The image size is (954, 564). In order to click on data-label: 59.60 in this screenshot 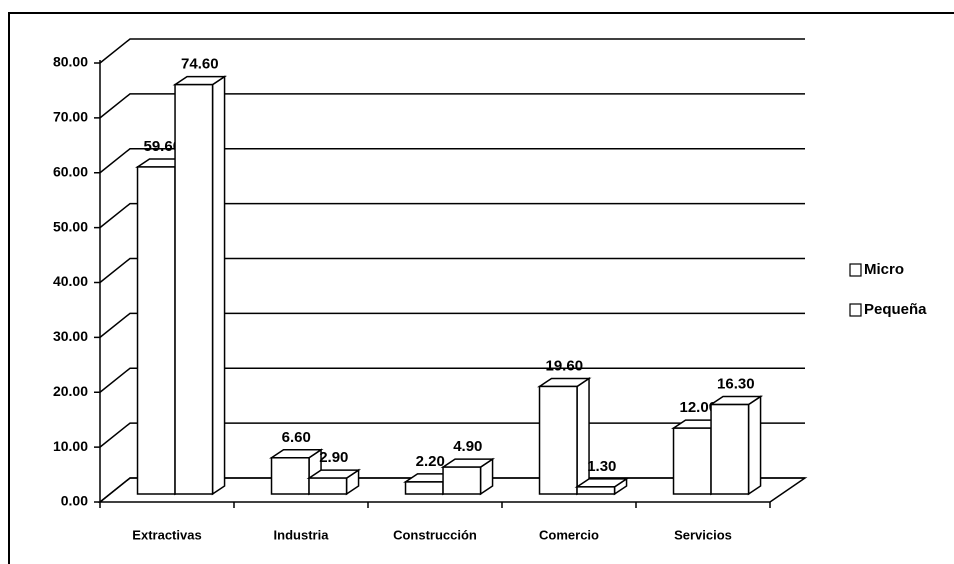, I will do `click(163, 146)`.